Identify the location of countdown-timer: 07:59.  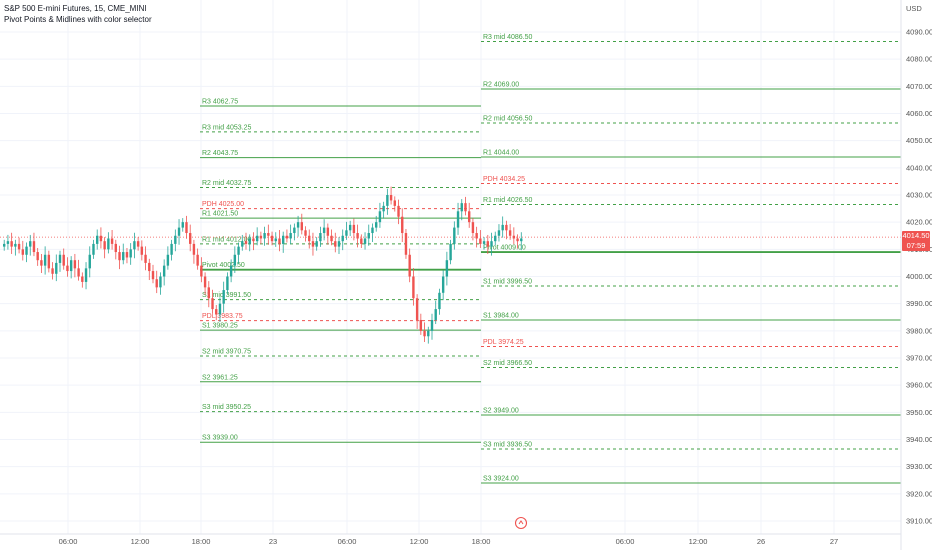
(916, 245).